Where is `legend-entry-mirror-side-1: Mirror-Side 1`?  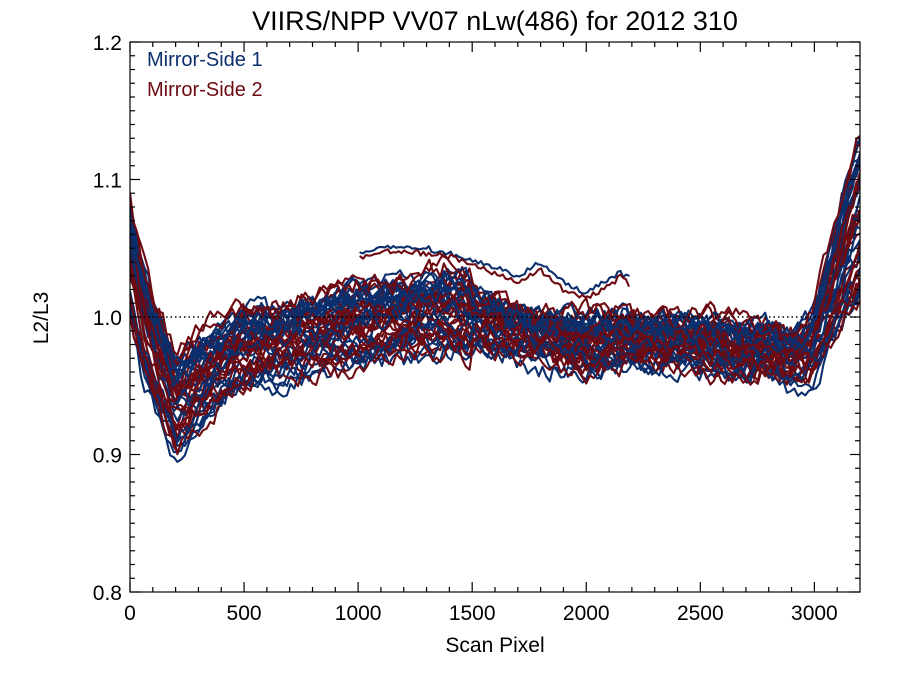 legend-entry-mirror-side-1: Mirror-Side 1 is located at coordinates (205, 60).